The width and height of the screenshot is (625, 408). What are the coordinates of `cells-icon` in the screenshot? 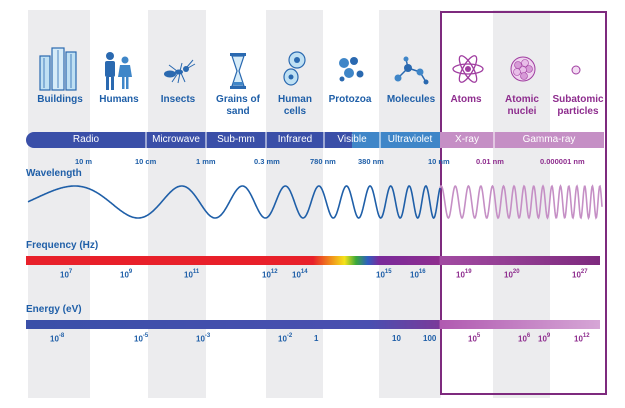 It's located at (294, 68).